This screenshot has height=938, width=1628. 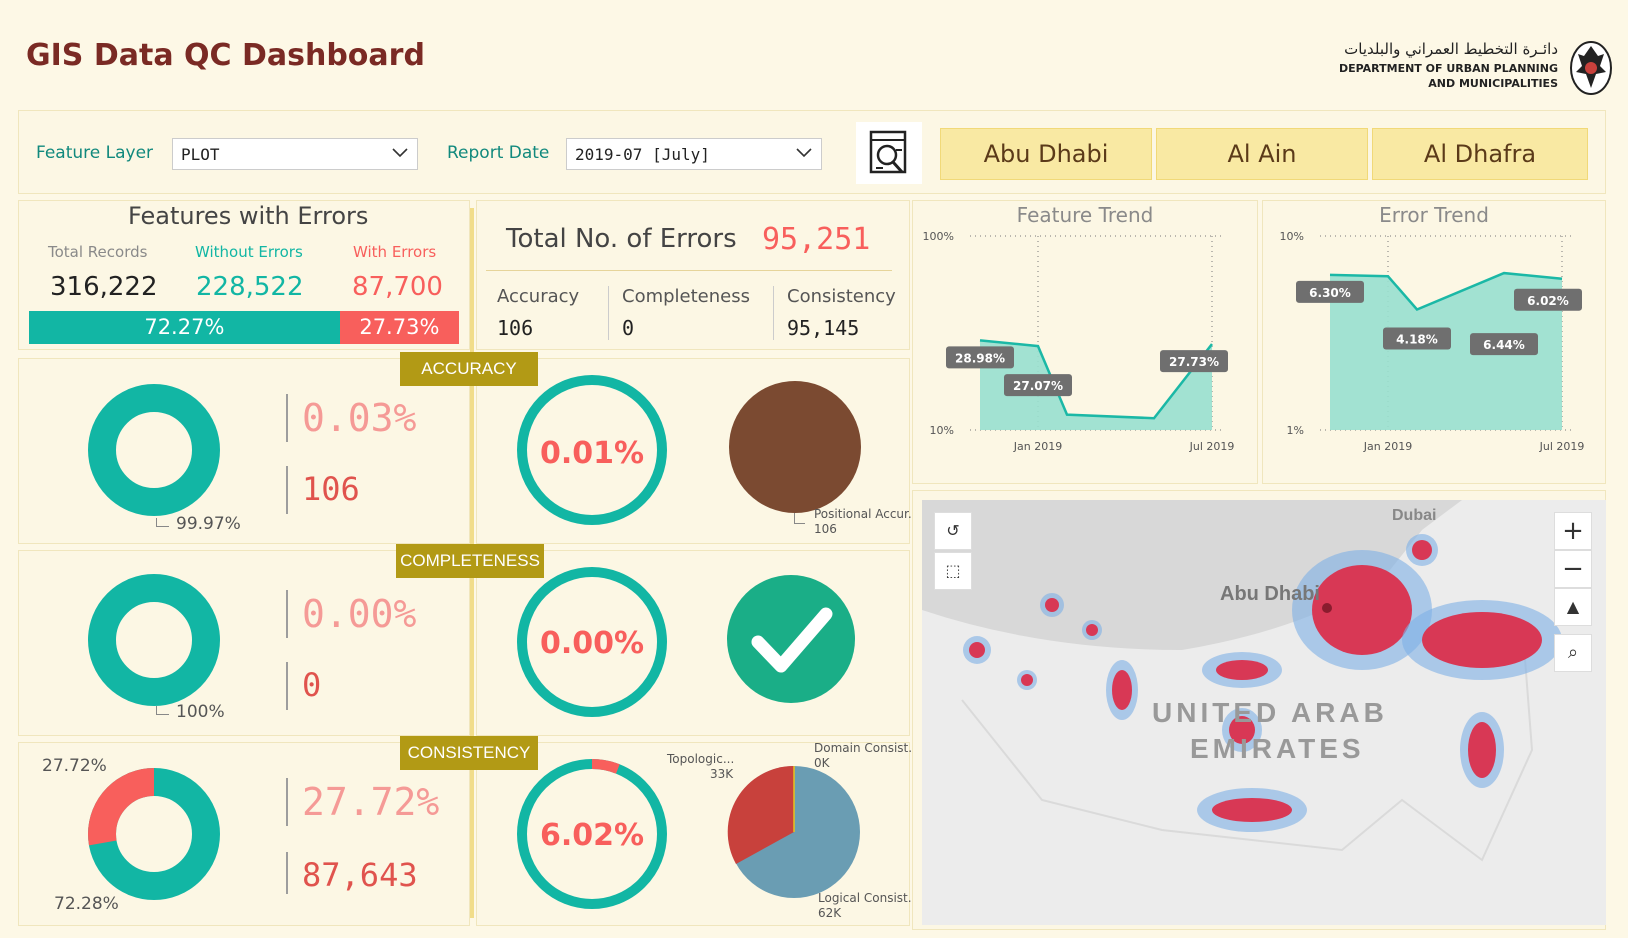 What do you see at coordinates (104, 287) in the screenshot?
I see `total-records-value: 316,222` at bounding box center [104, 287].